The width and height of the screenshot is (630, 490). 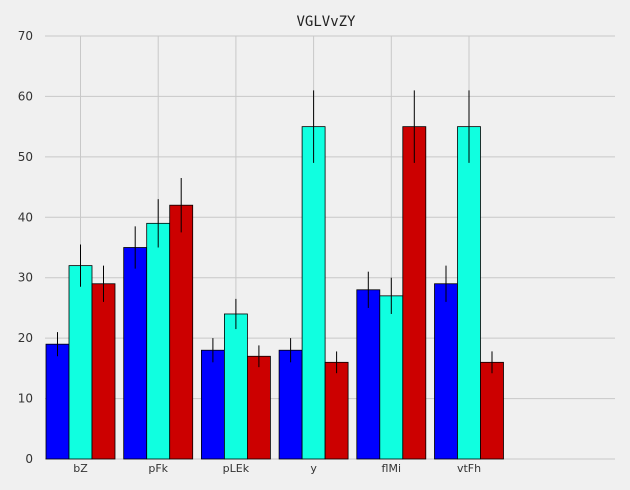 What do you see at coordinates (158, 341) in the screenshot?
I see `bar-series-2-pFk` at bounding box center [158, 341].